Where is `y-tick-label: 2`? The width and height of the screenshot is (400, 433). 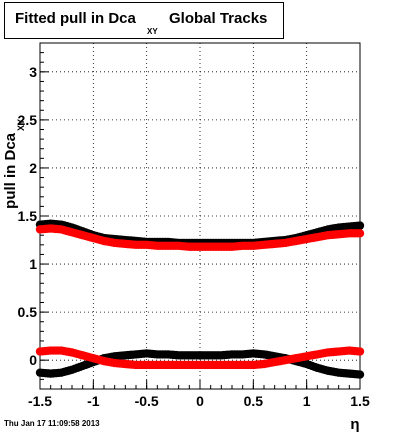
y-tick-label: 2 is located at coordinates (33, 168).